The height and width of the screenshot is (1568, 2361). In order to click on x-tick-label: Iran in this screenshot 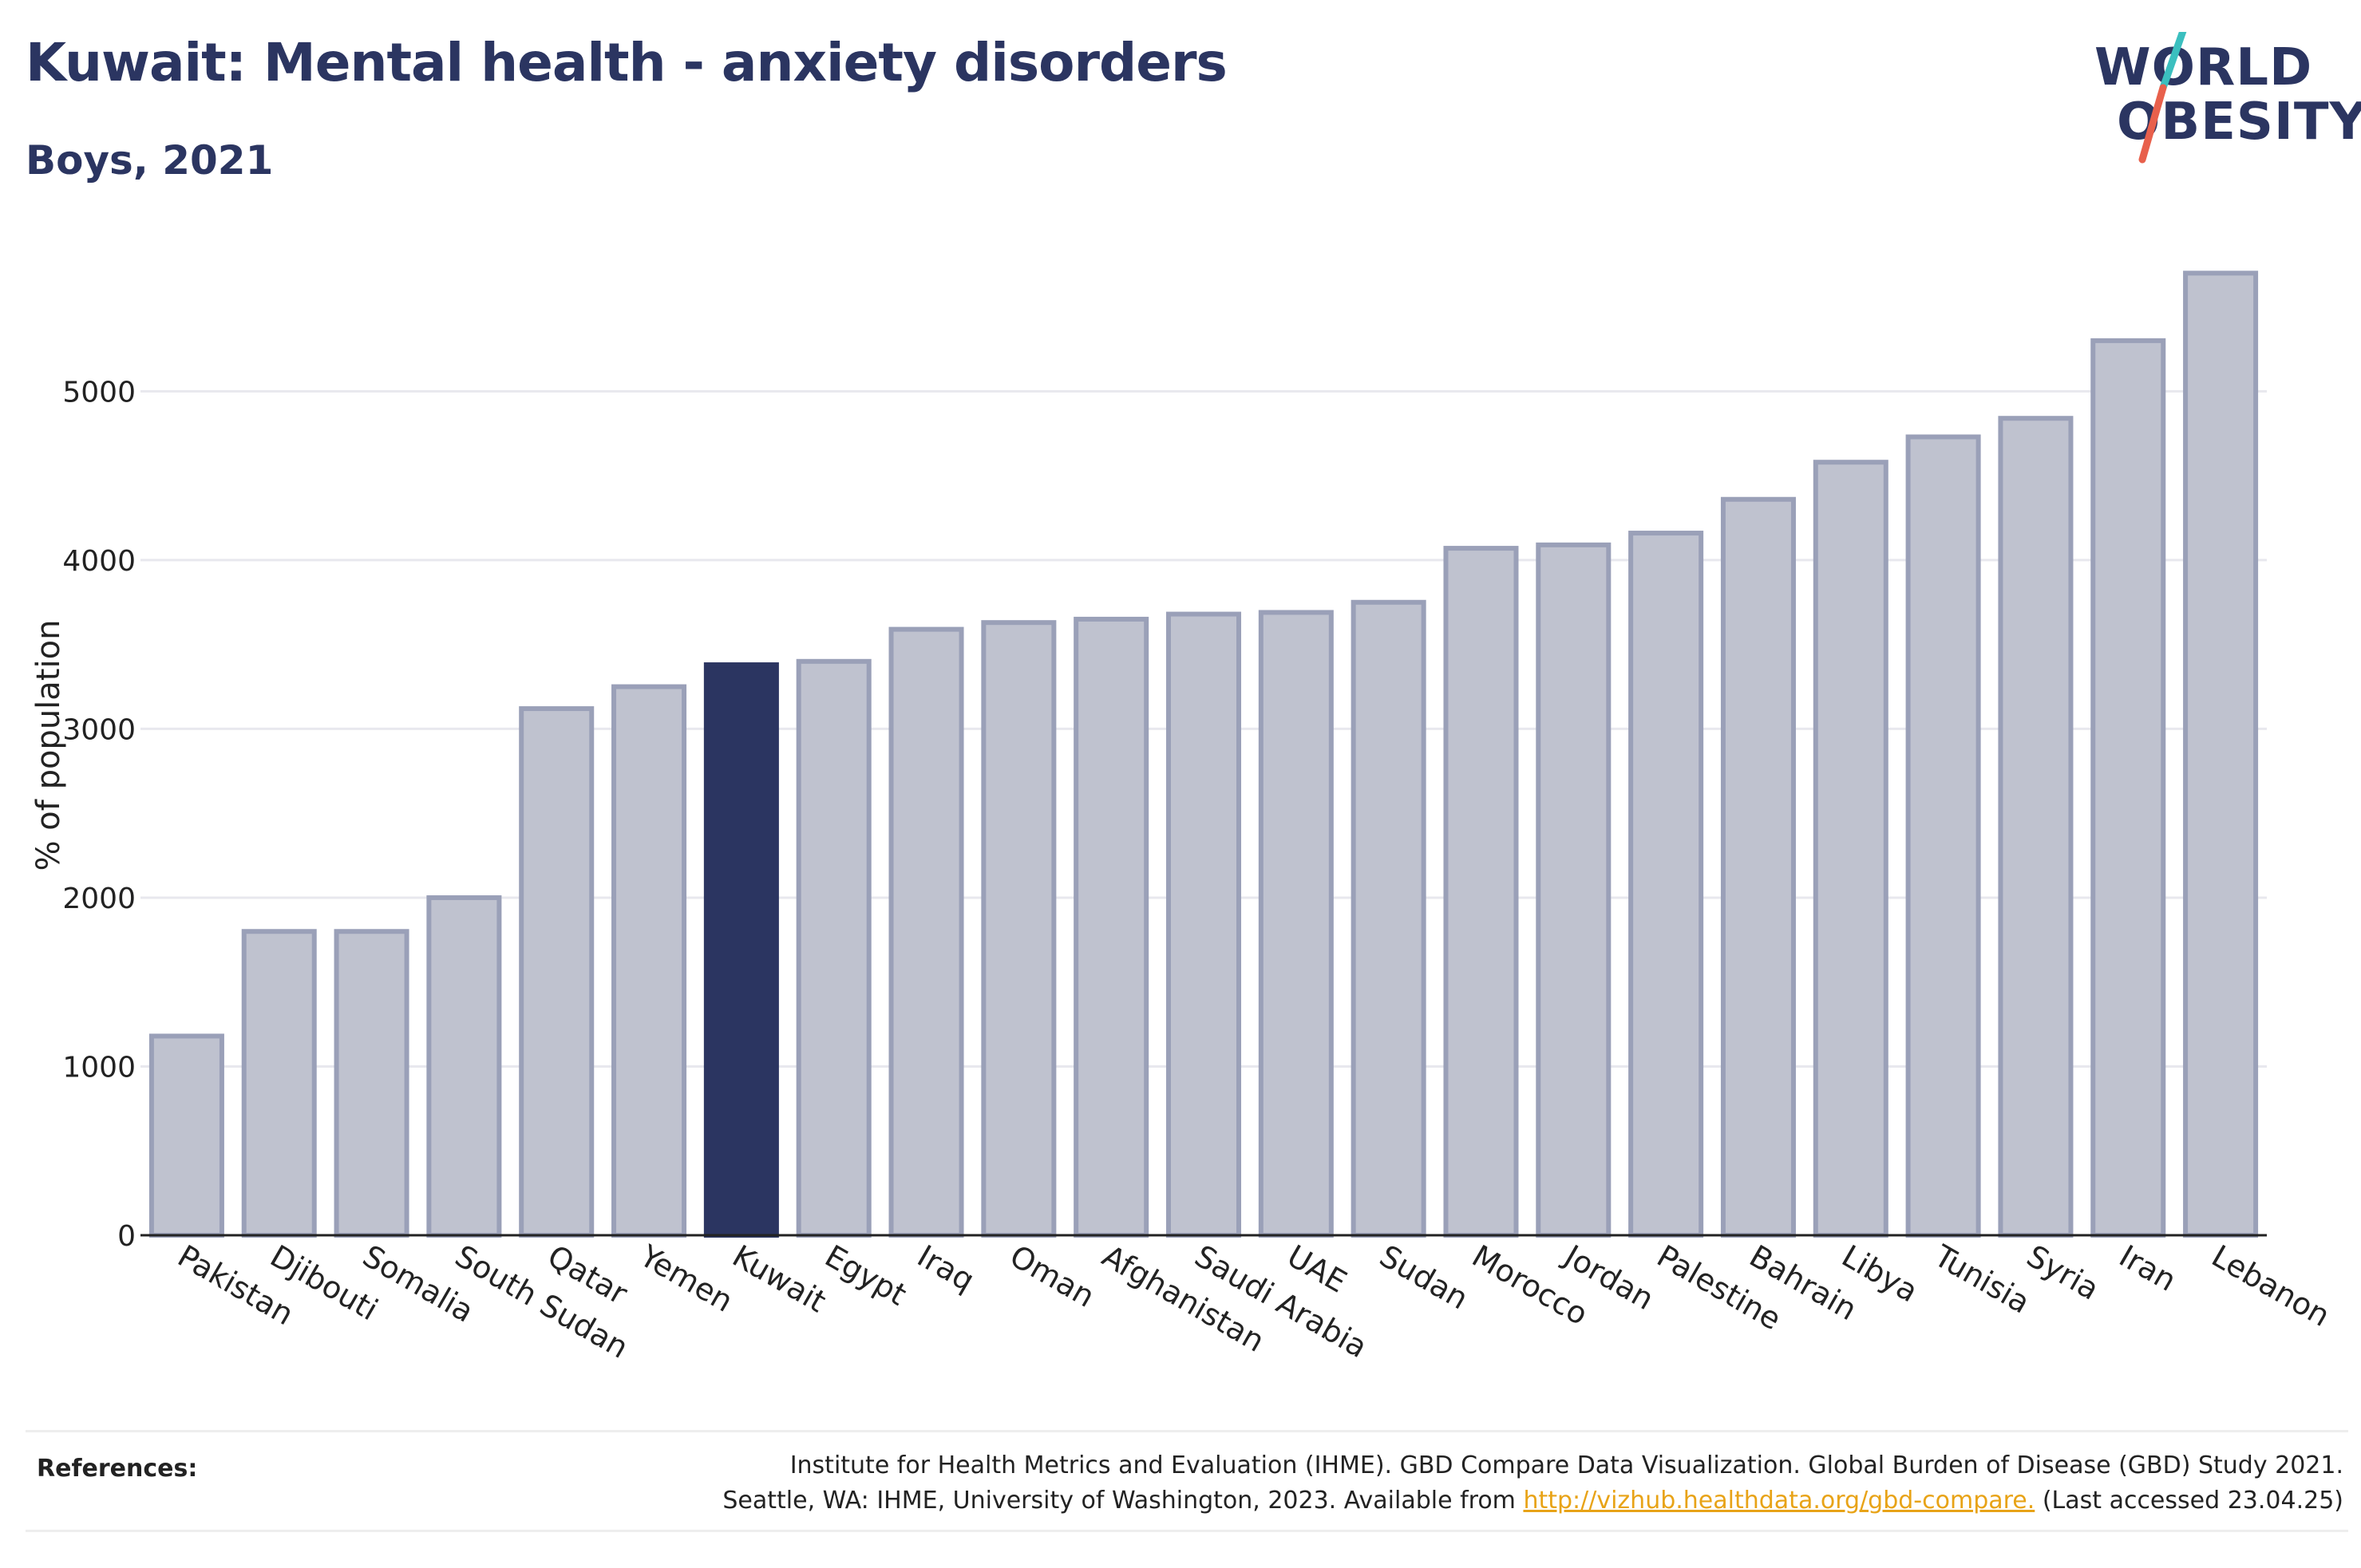, I will do `click(2148, 1268)`.